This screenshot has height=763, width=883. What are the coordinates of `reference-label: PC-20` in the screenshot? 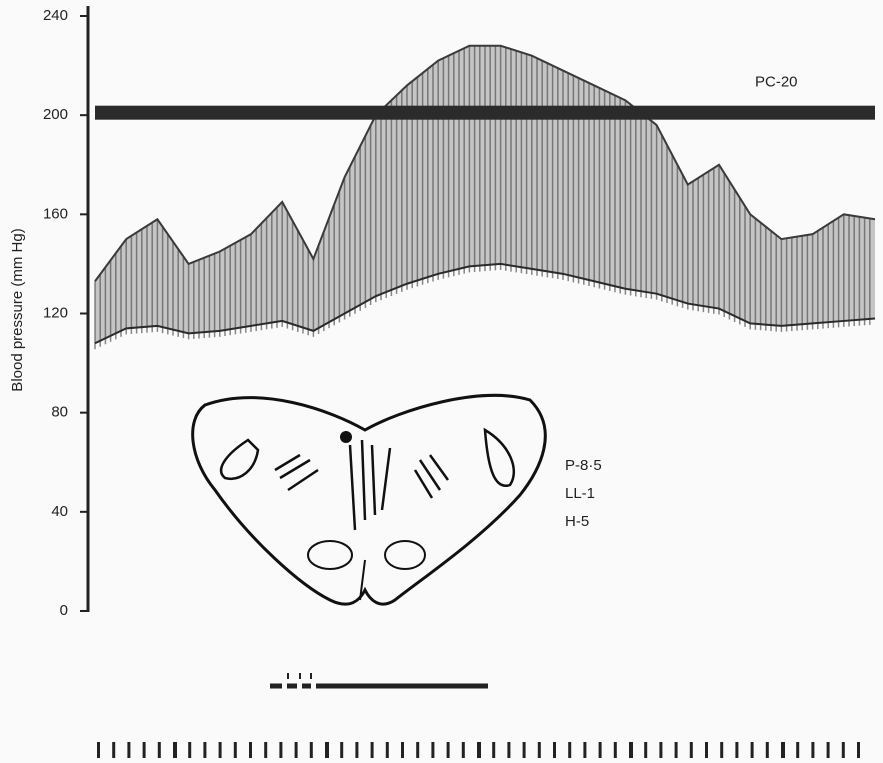 It's located at (776, 82).